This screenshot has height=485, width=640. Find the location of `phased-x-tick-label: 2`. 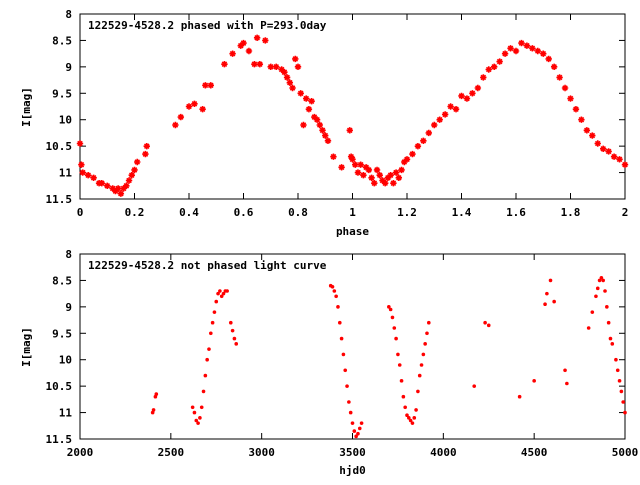

phased-x-tick-label: 2 is located at coordinates (625, 212).